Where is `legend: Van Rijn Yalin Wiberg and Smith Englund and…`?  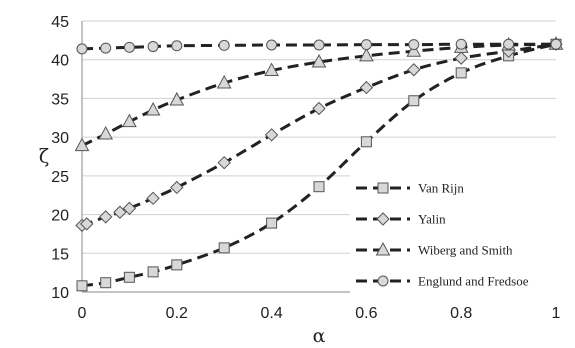 legend: Van Rijn Yalin Wiberg and Smith Englund and… is located at coordinates (460, 237).